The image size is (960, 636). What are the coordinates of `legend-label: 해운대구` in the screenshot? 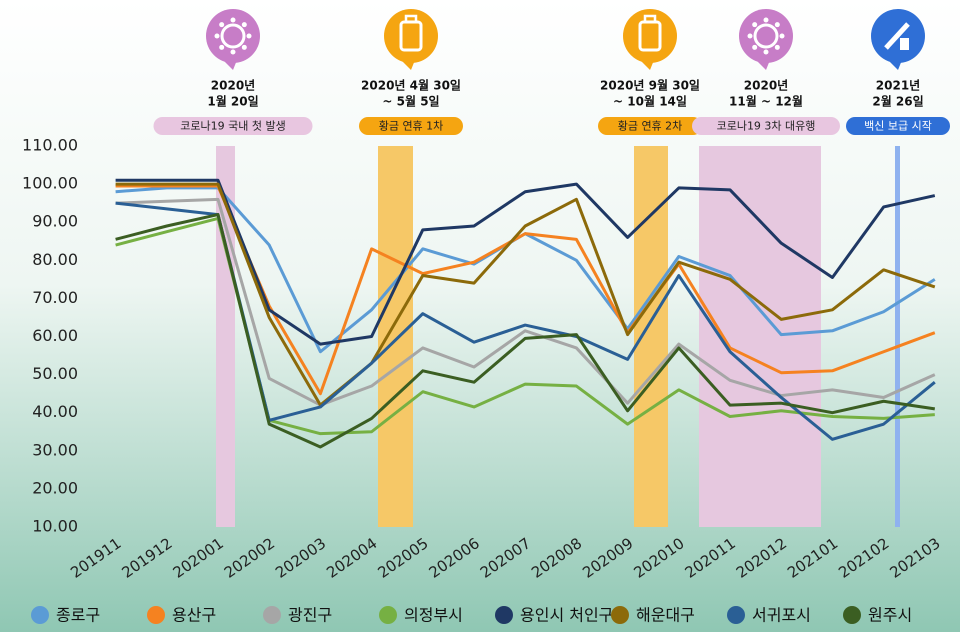 It's located at (665, 615).